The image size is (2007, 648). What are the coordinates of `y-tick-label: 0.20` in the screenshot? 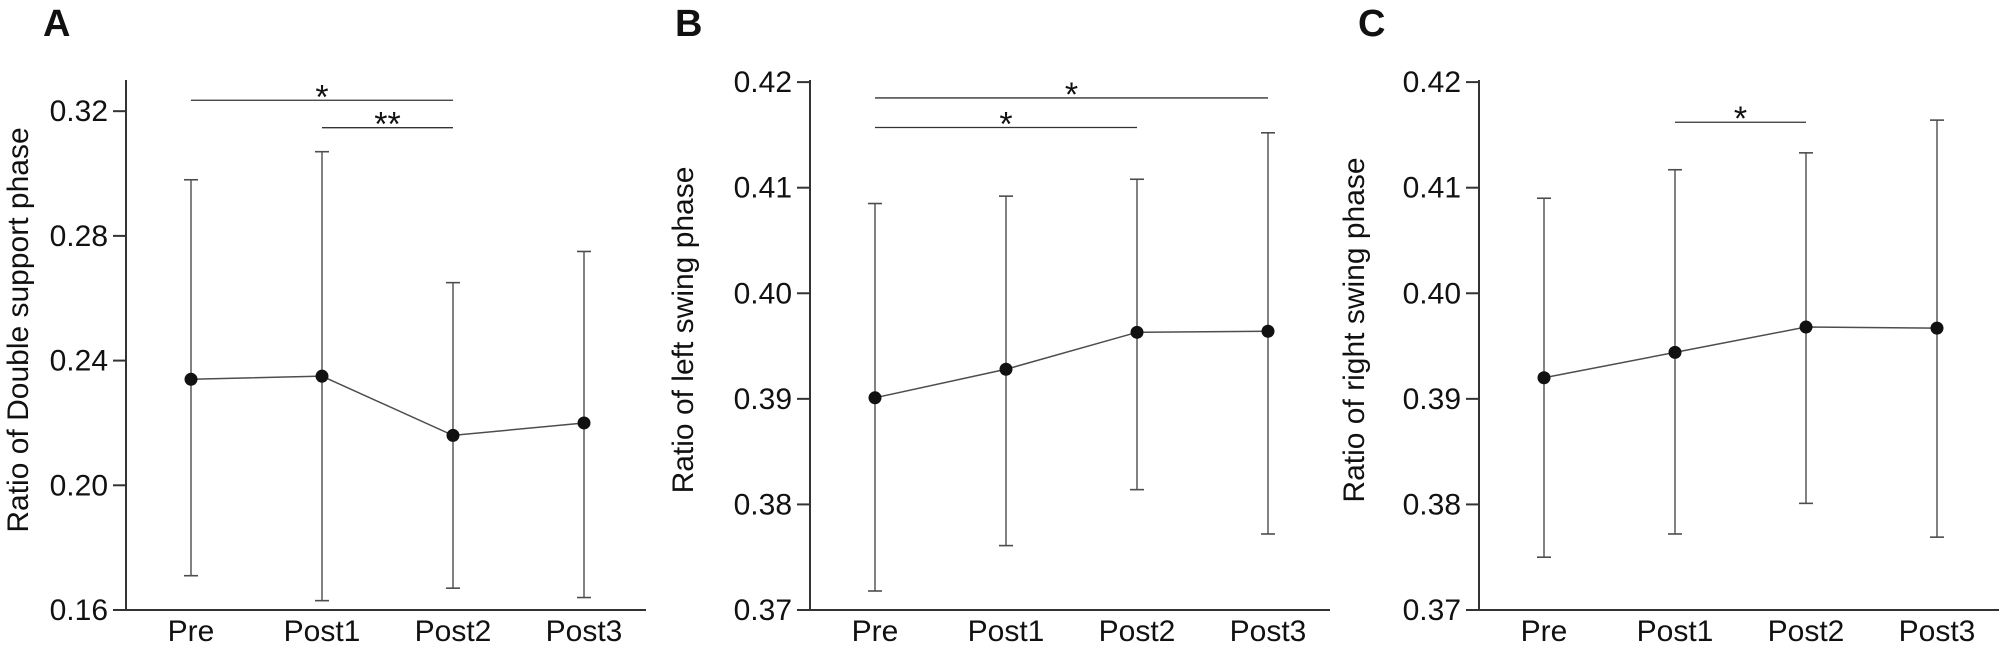 It's located at (79, 485).